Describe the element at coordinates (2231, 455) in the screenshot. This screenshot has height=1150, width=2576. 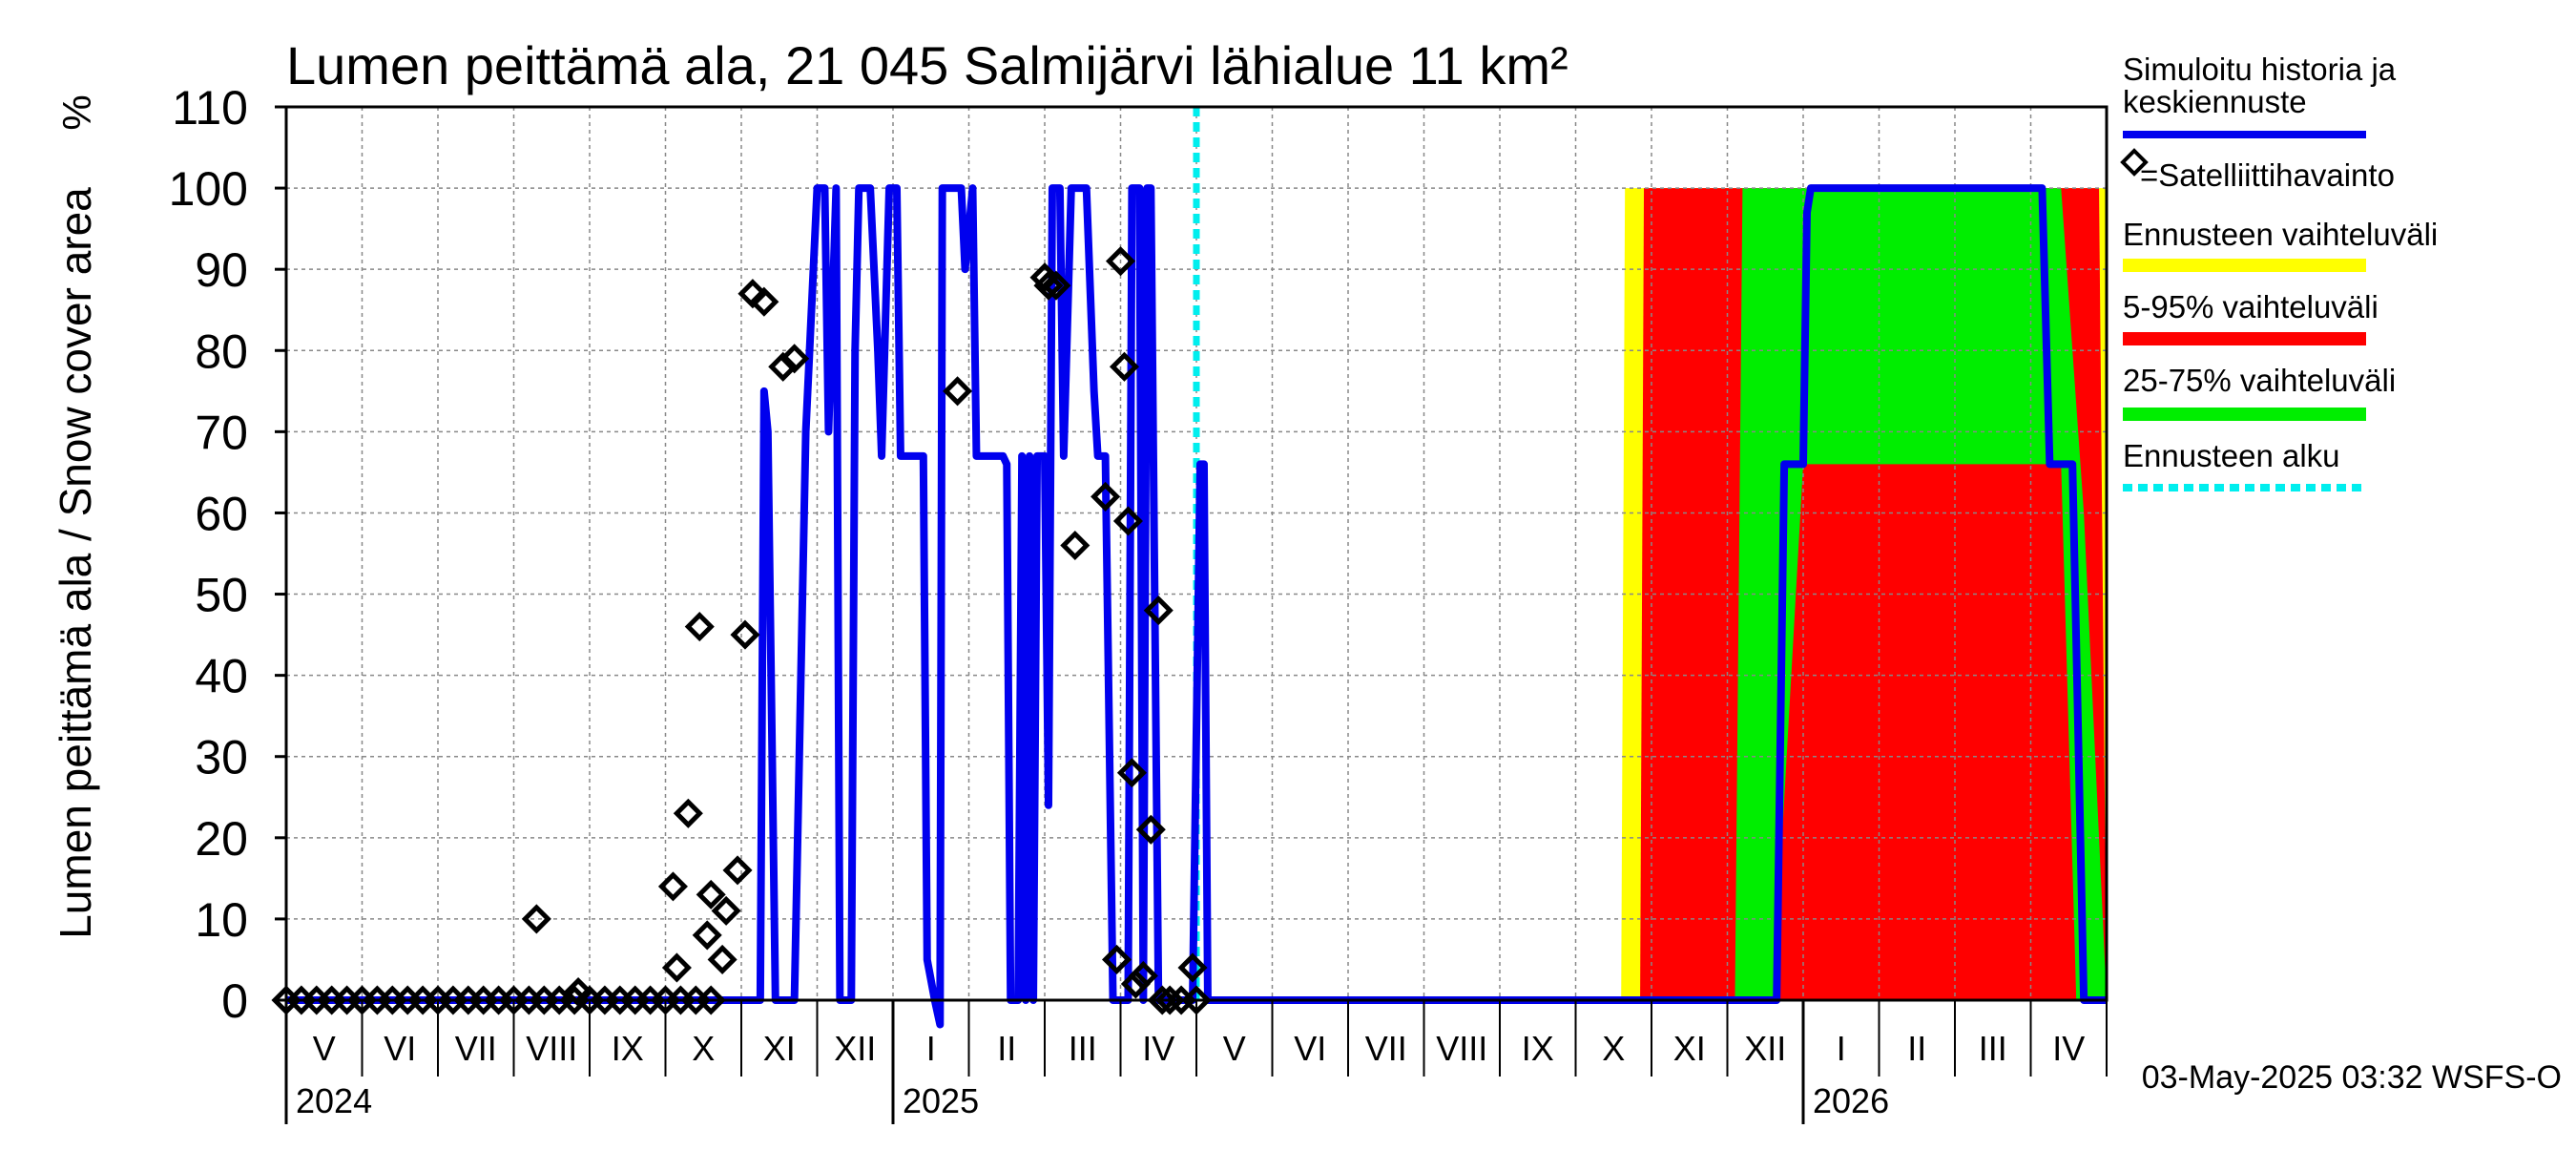
I see `legend-forecast-start-label: Ennusteen alku` at that location.